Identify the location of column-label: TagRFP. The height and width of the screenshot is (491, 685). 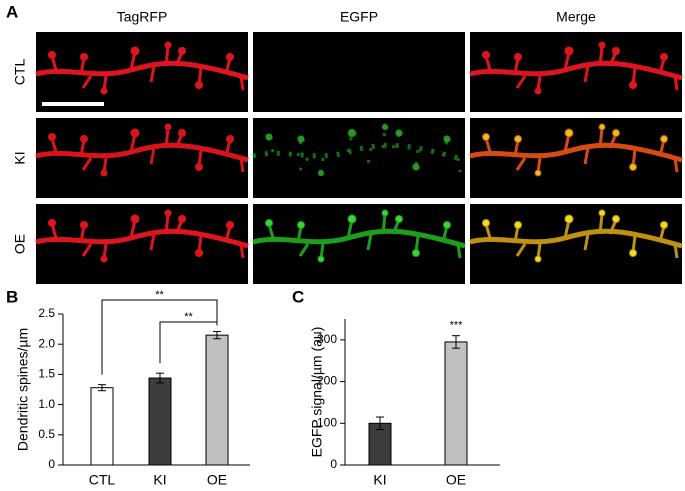
(142, 17).